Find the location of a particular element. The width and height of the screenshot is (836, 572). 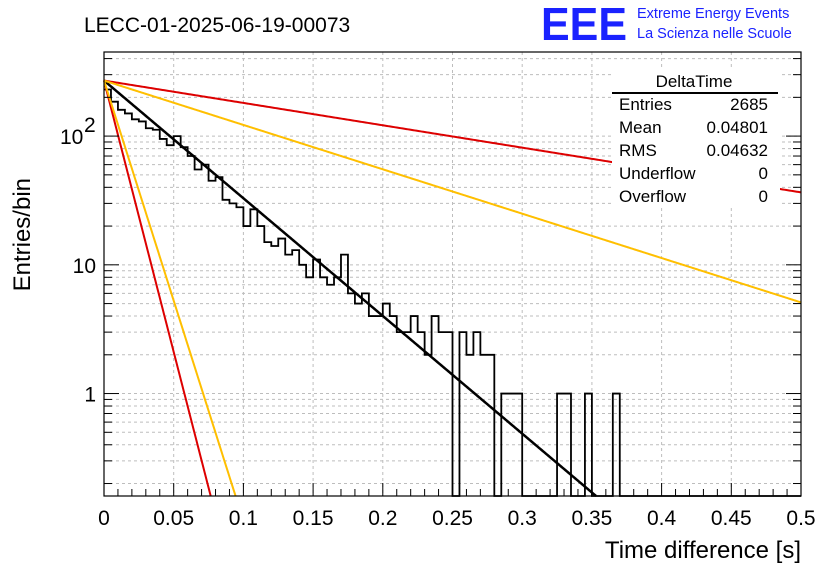

y-tick-label-exponent: 2 is located at coordinates (90, 125).